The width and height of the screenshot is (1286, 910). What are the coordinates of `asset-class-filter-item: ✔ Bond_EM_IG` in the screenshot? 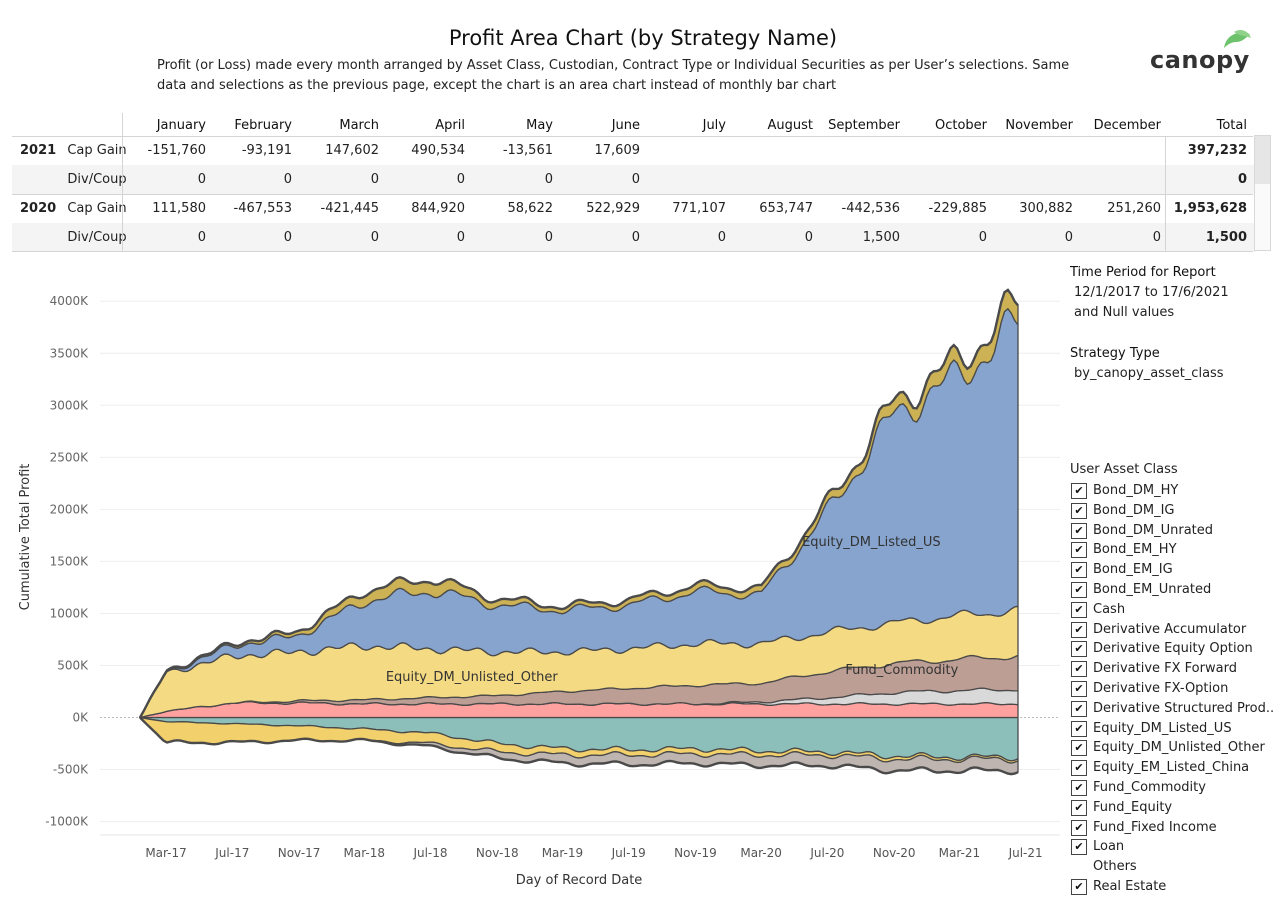 It's located at (1175, 570).